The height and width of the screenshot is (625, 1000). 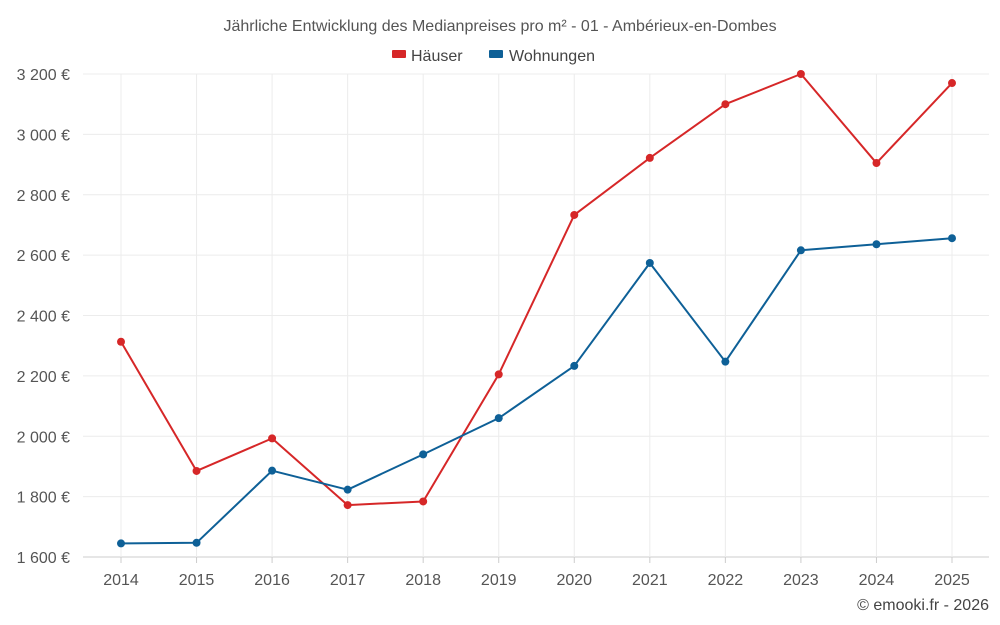 I want to click on y-tick-label: 2 600 €, so click(x=43, y=256).